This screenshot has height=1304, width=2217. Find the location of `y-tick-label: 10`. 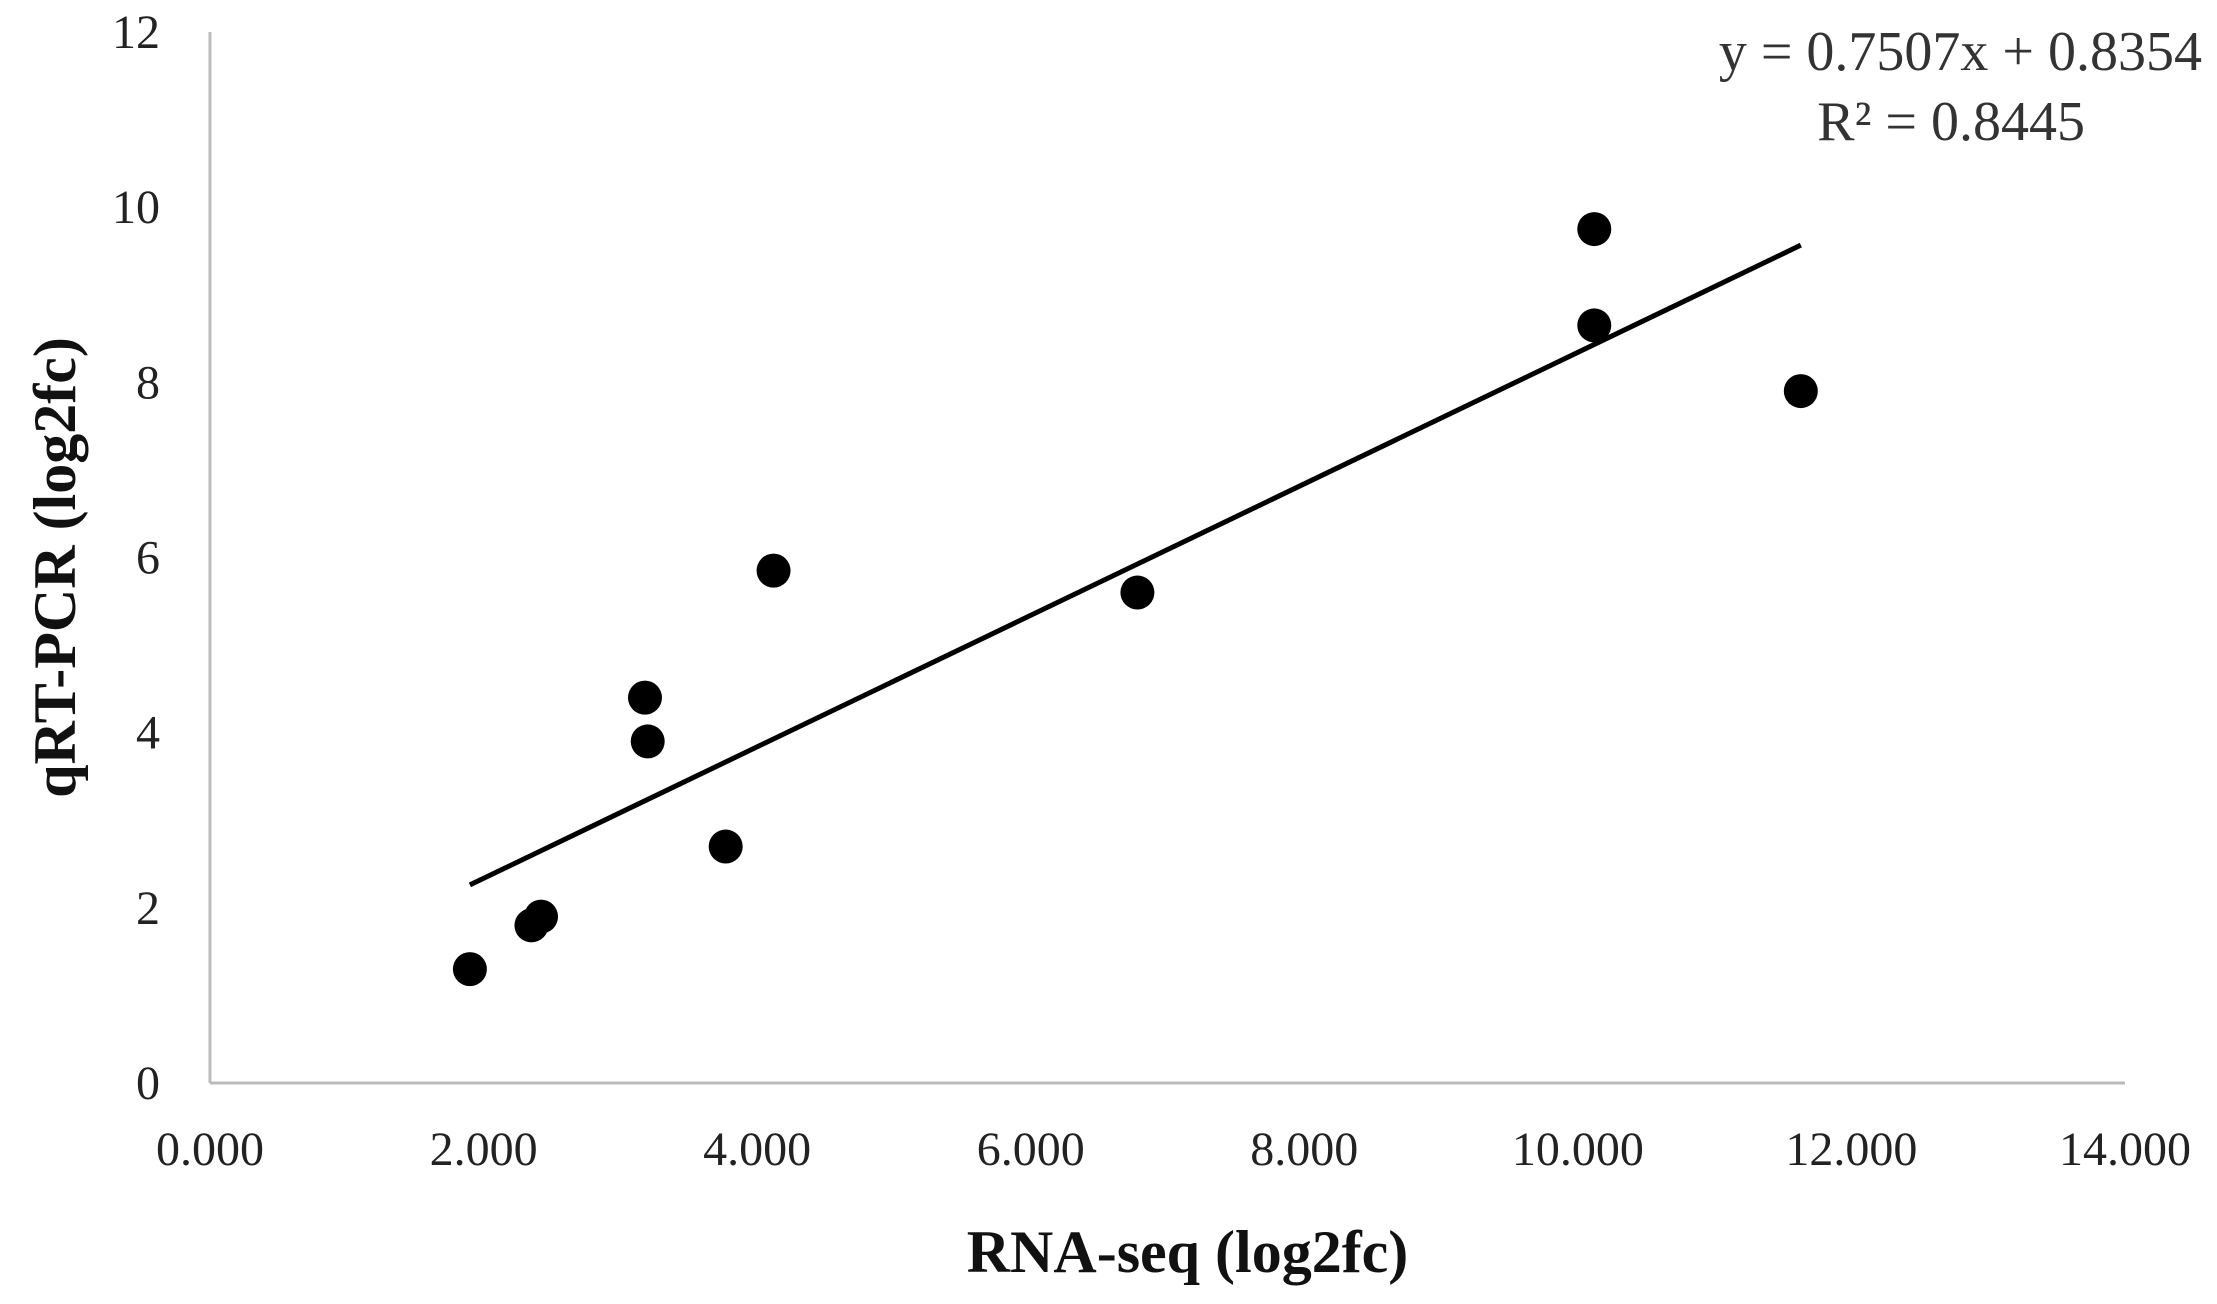

y-tick-label: 10 is located at coordinates (136, 207).